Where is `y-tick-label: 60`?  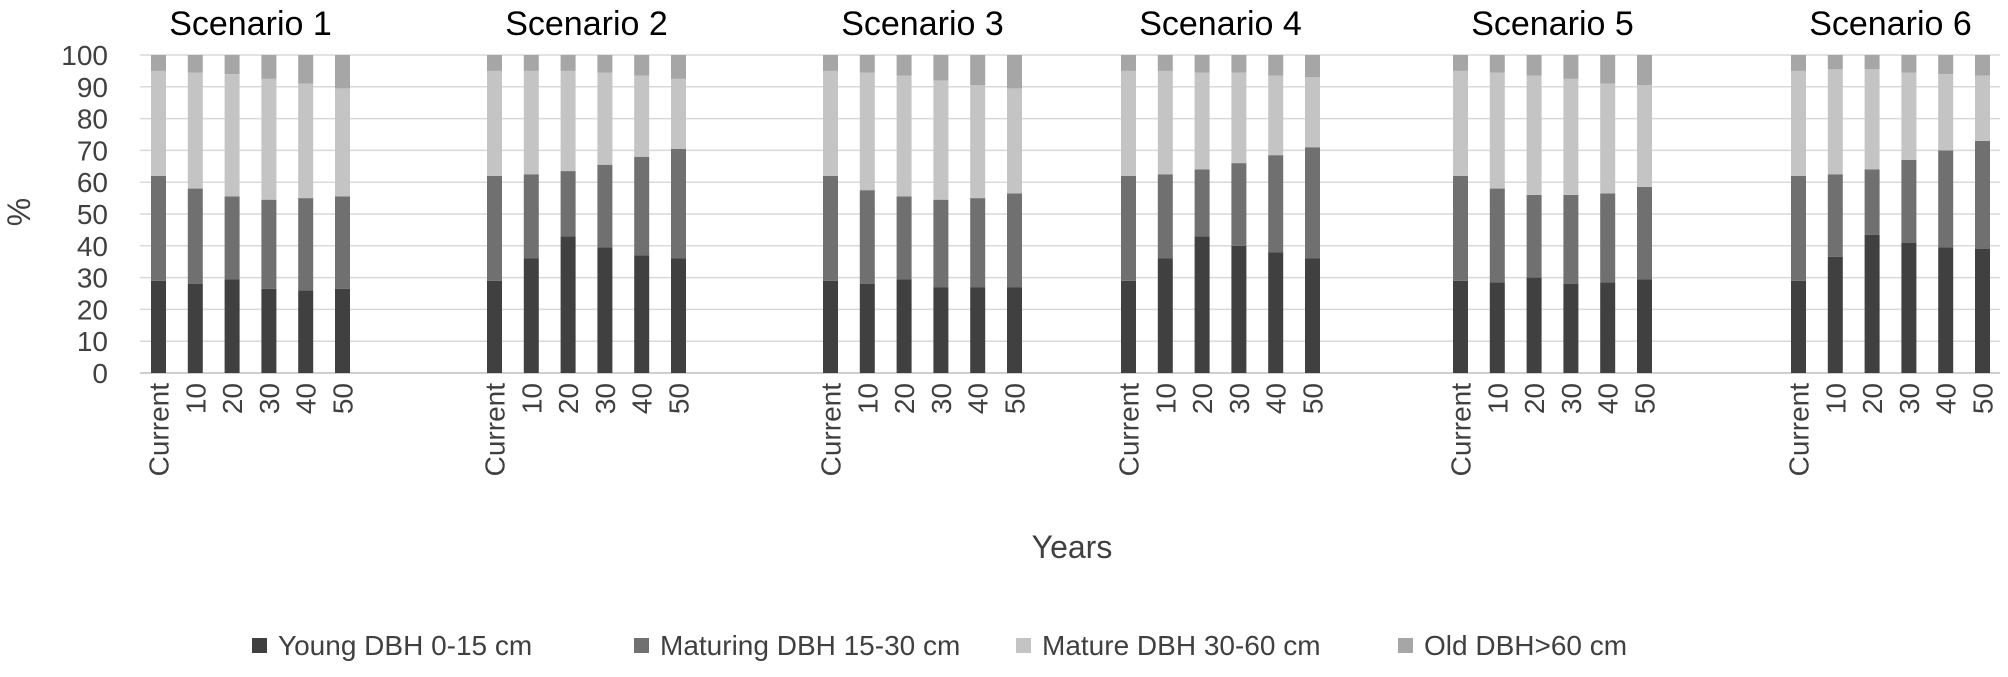 y-tick-label: 60 is located at coordinates (92, 182).